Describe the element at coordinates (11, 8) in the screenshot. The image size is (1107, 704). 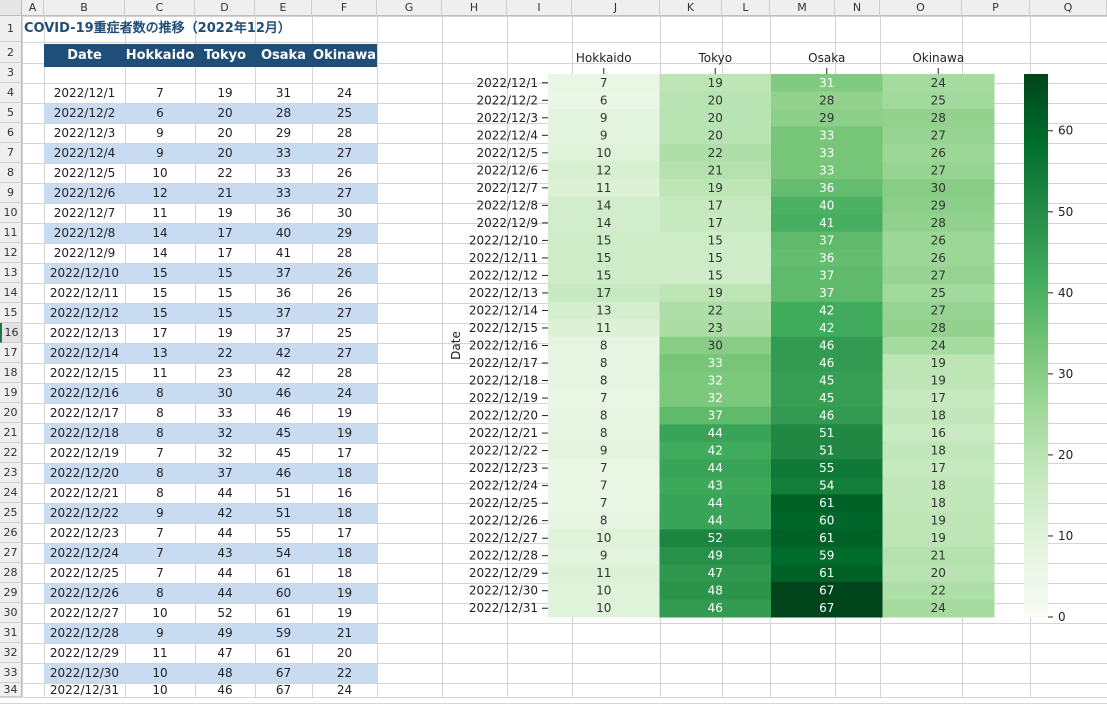
I see `select-all-corner` at that location.